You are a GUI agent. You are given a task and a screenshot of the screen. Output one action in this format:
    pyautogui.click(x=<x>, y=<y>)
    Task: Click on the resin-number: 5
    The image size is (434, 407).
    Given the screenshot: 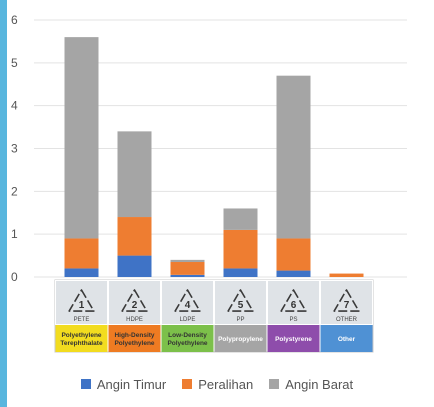 What is the action you would take?
    pyautogui.click(x=241, y=305)
    